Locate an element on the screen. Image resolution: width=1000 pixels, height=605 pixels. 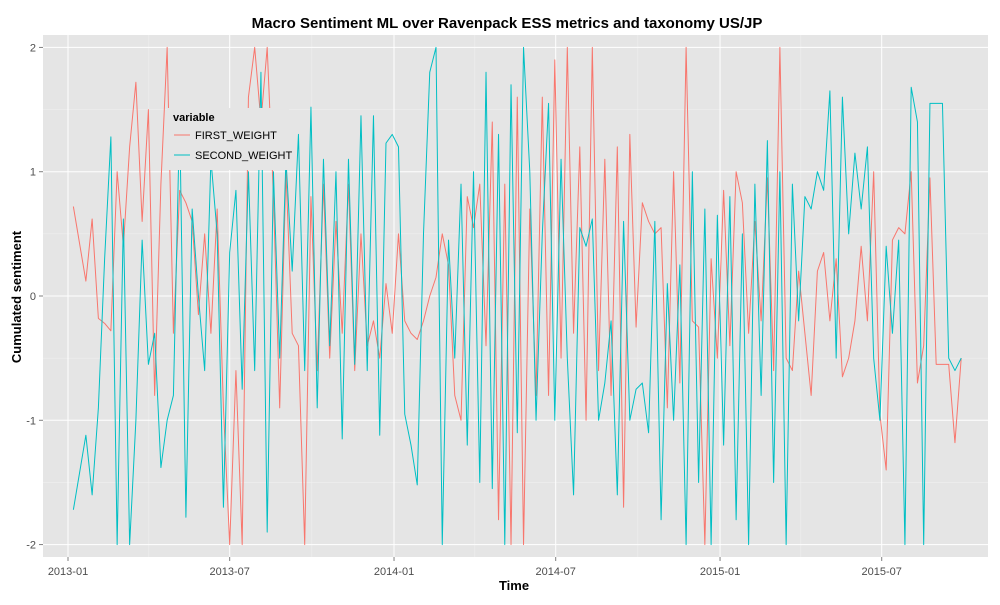
legend-title: variable is located at coordinates (194, 118).